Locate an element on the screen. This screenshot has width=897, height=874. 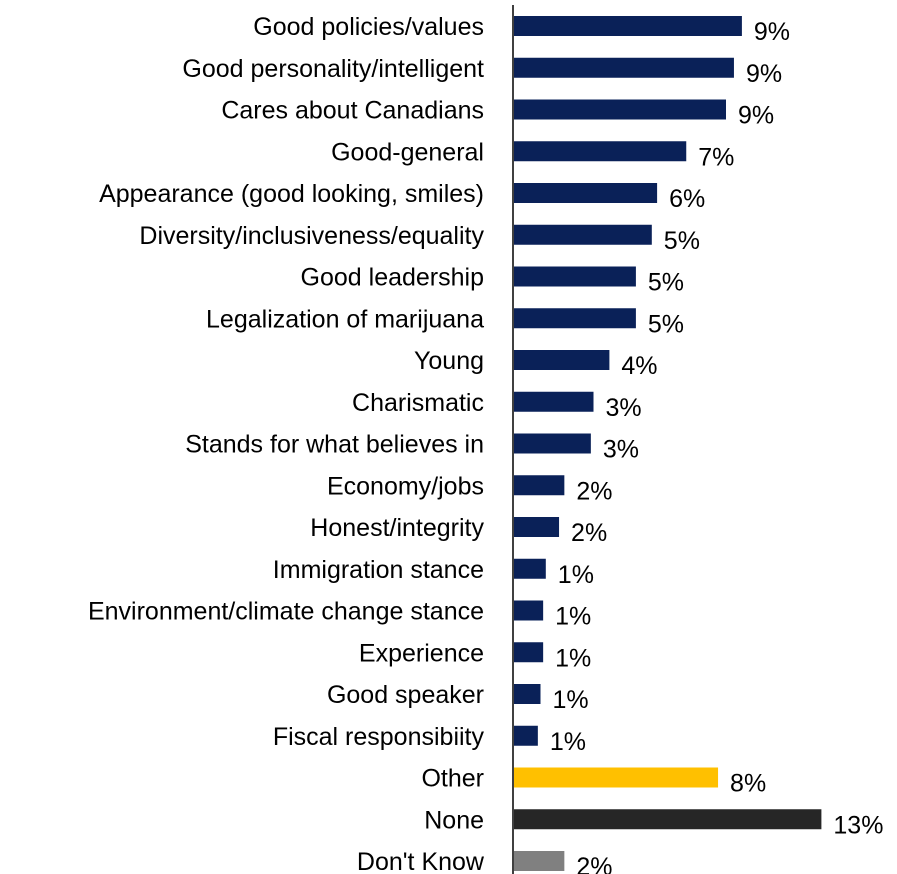
category-label: Stands for what believes in is located at coordinates (334, 445).